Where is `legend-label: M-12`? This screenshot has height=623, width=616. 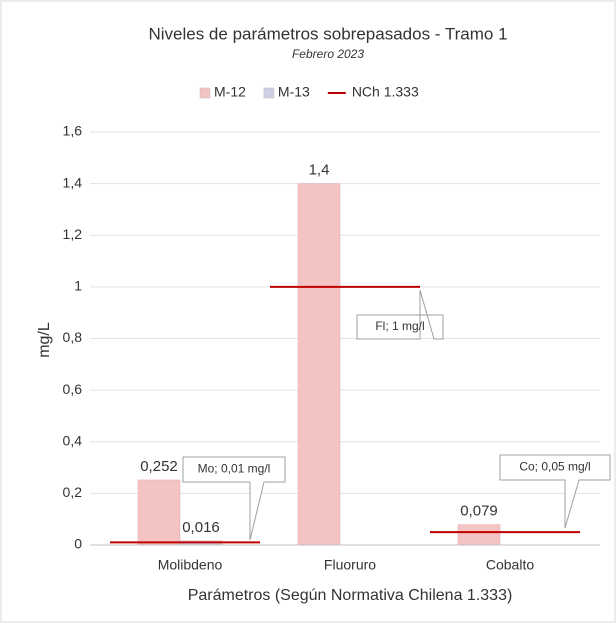
legend-label: M-12 is located at coordinates (230, 92).